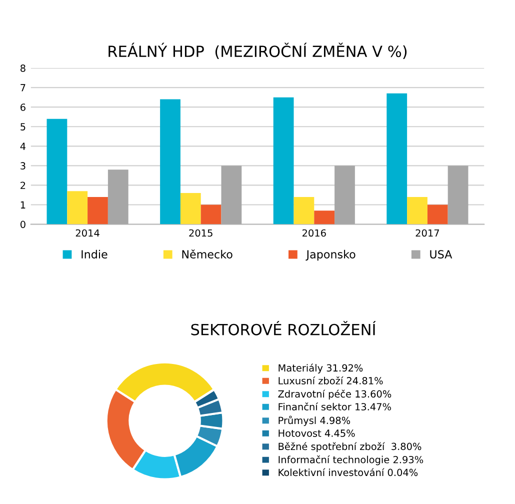 Image resolution: width=515 pixels, height=504 pixels. What do you see at coordinates (200, 233) in the screenshot?
I see `x-tick-label: 2015` at bounding box center [200, 233].